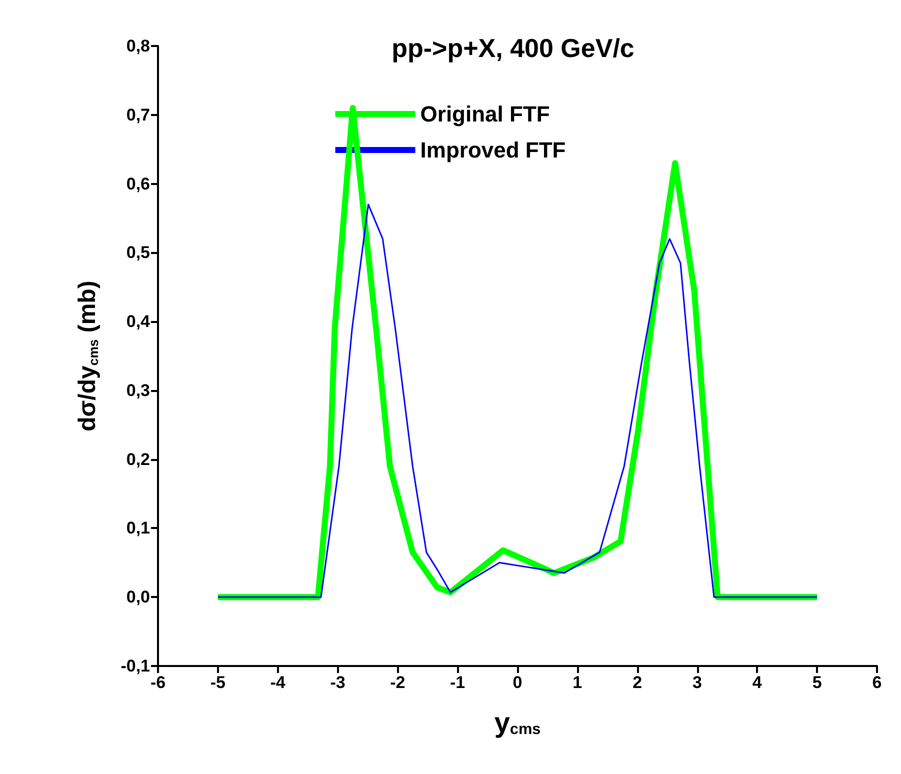  Describe the element at coordinates (877, 682) in the screenshot. I see `x-tick-label: 6` at that location.